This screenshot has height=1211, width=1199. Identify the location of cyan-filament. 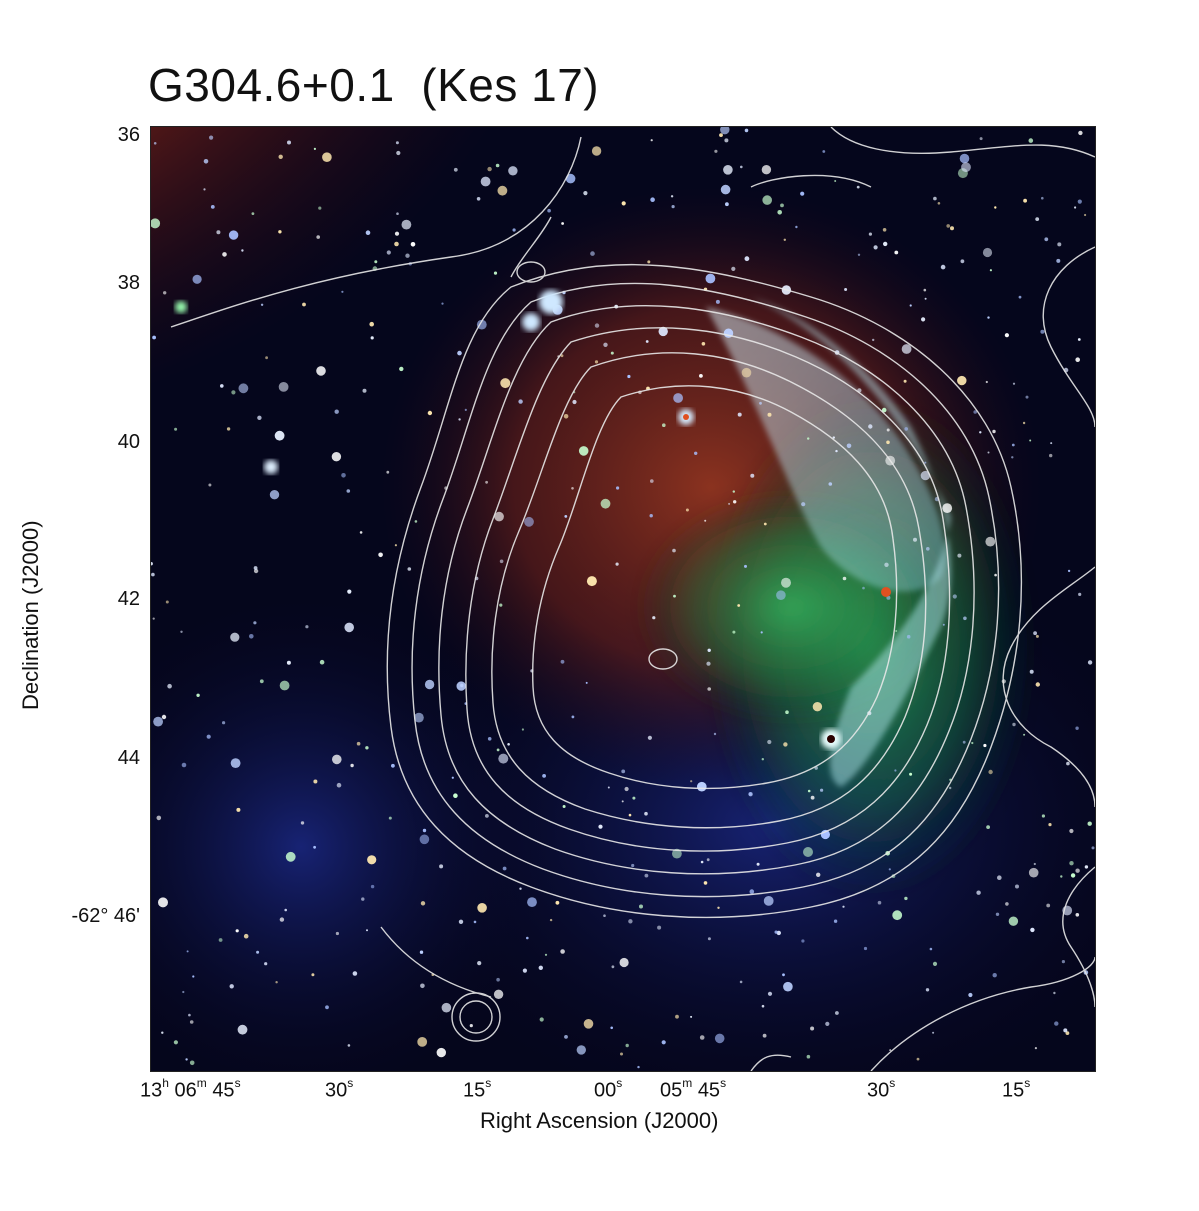
(828, 542).